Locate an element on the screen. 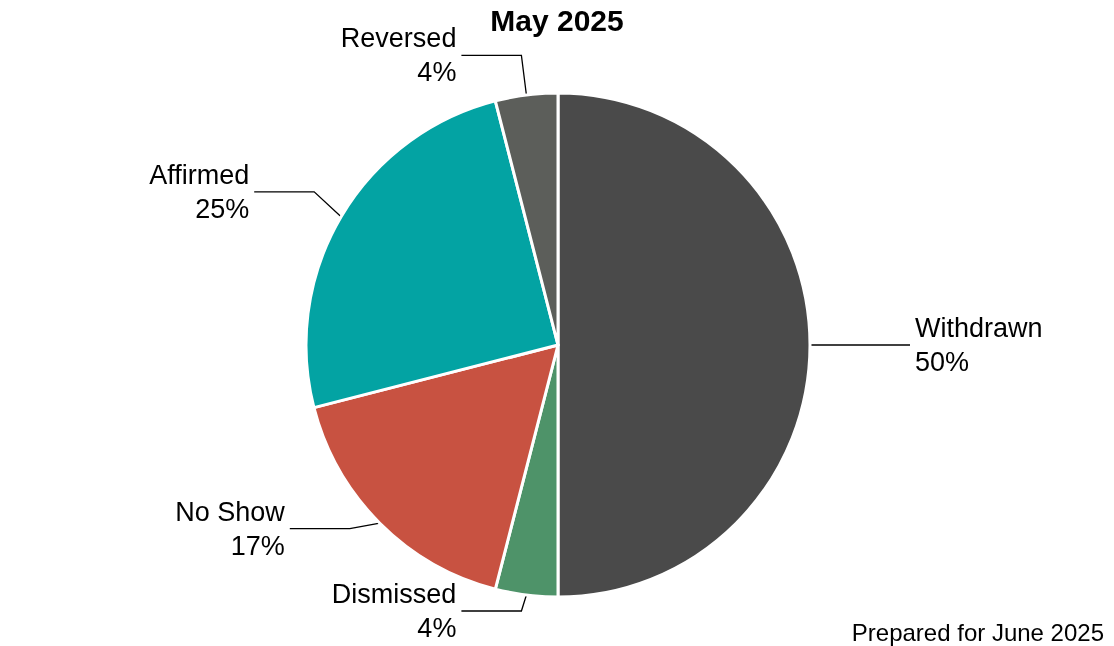  slice-label: Dismissed is located at coordinates (394, 594).